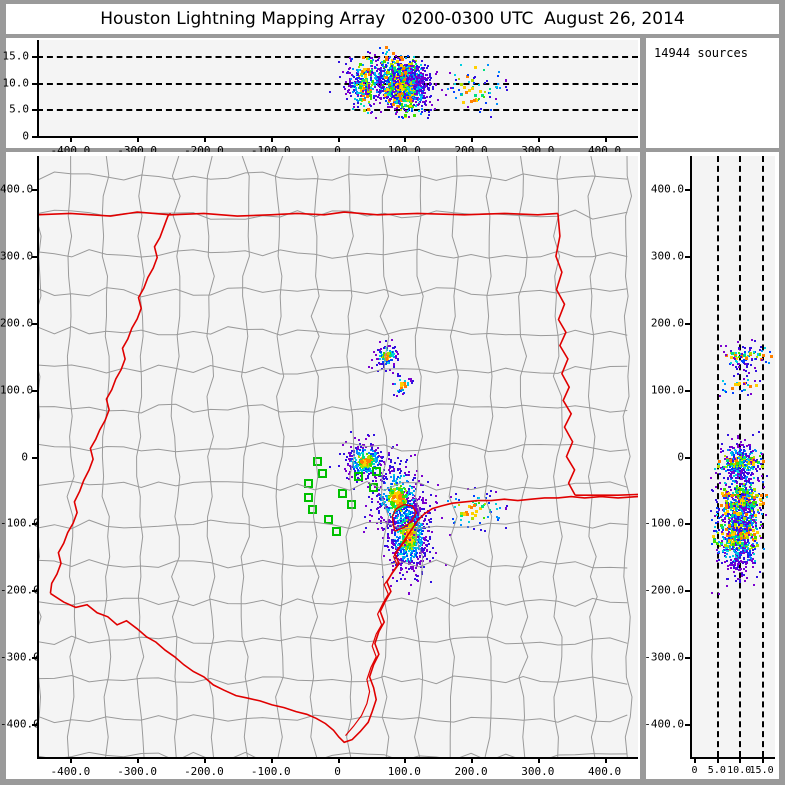  Describe the element at coordinates (337, 83) in the screenshot. I see `top-gridline` at that location.